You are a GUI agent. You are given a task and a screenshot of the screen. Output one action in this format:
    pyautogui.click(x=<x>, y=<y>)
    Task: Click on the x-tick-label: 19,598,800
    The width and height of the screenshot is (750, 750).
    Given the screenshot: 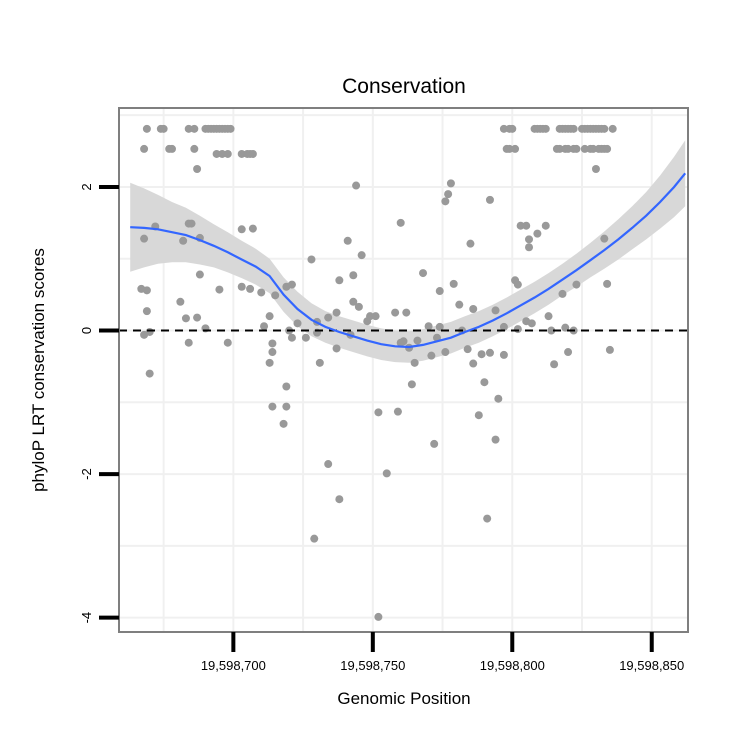 What is the action you would take?
    pyautogui.click(x=512, y=665)
    